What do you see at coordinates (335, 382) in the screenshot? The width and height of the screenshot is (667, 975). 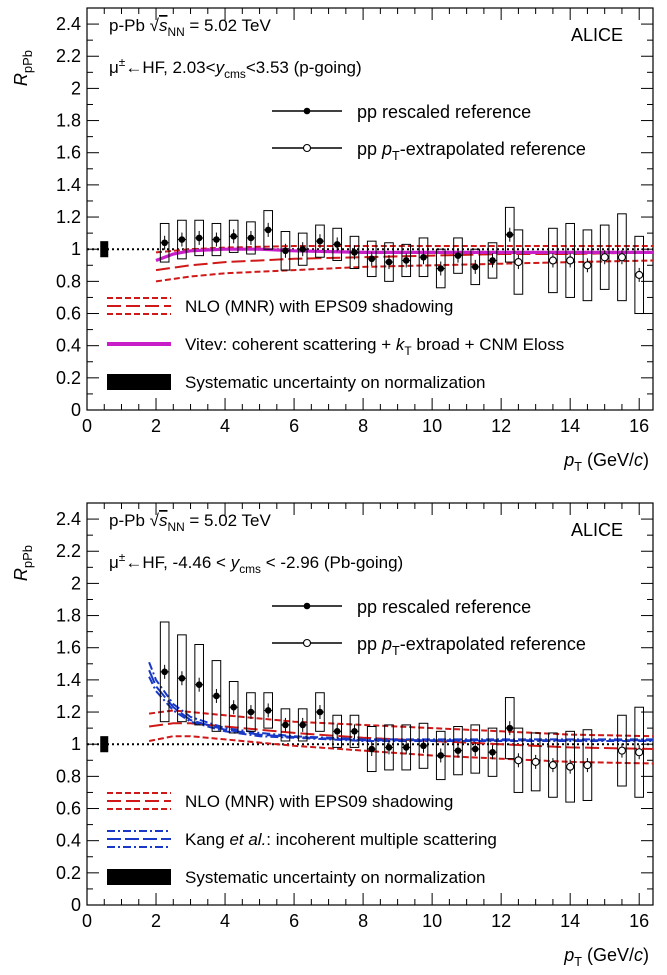 I see `legend-entry-label: Systematic uncertainty on normalization` at bounding box center [335, 382].